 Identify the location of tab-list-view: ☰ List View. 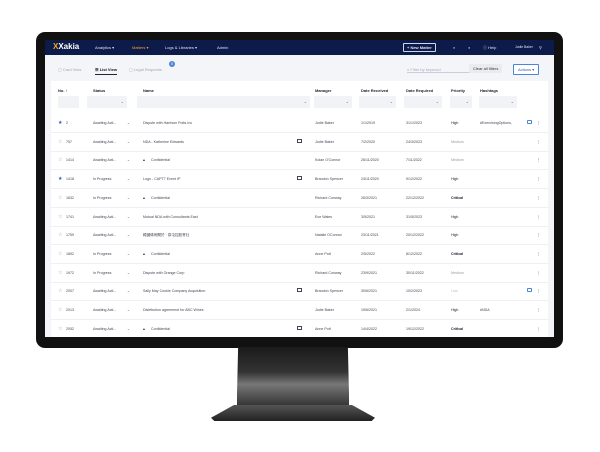
(106, 71).